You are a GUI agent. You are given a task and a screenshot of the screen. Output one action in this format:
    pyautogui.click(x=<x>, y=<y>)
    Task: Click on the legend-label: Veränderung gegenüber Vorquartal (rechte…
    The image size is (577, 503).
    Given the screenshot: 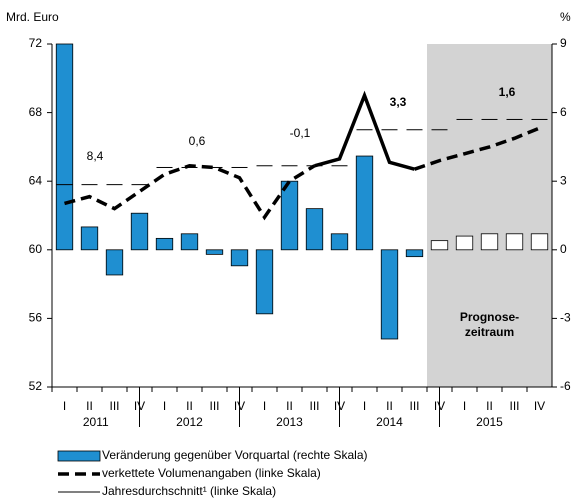 What is the action you would take?
    pyautogui.click(x=235, y=455)
    